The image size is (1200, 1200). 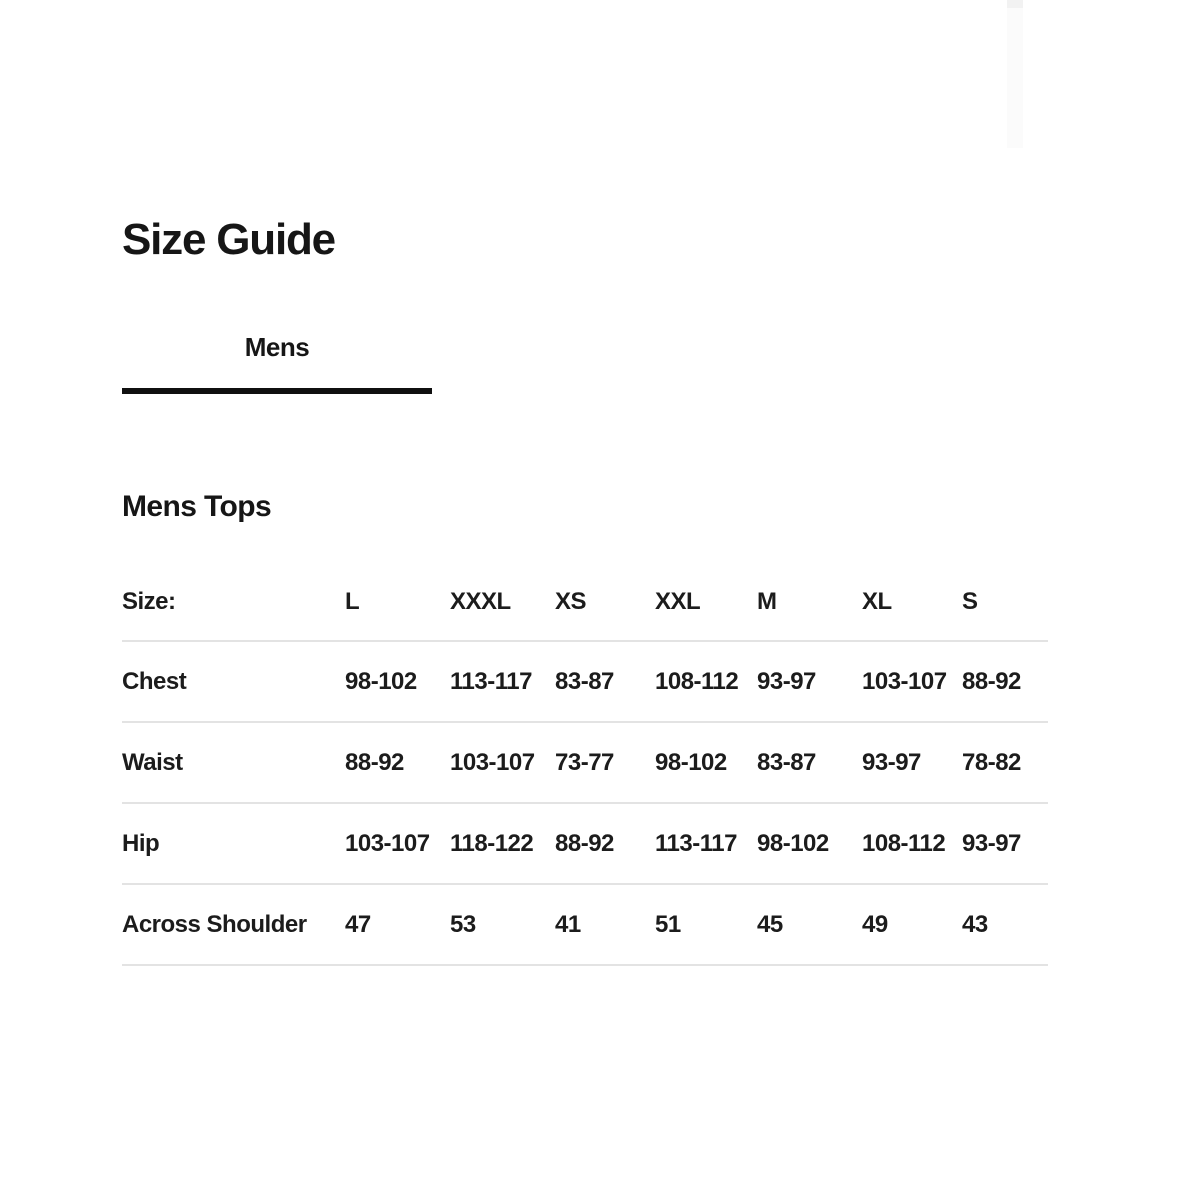 What do you see at coordinates (229, 239) in the screenshot?
I see `page-title: Size Guide` at bounding box center [229, 239].